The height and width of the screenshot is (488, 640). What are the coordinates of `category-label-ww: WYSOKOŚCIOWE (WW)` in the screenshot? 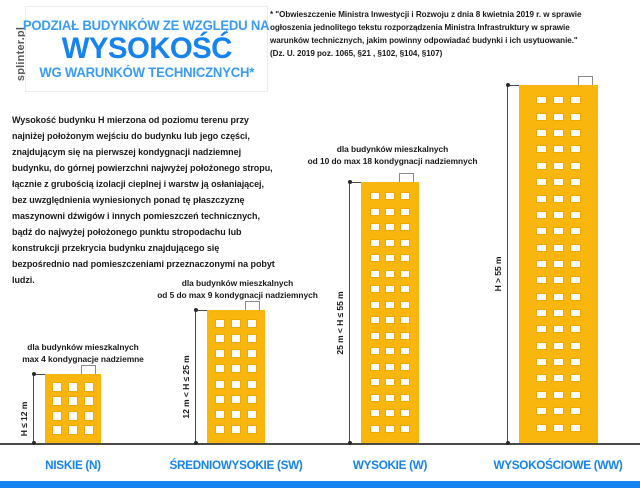 It's located at (558, 465).